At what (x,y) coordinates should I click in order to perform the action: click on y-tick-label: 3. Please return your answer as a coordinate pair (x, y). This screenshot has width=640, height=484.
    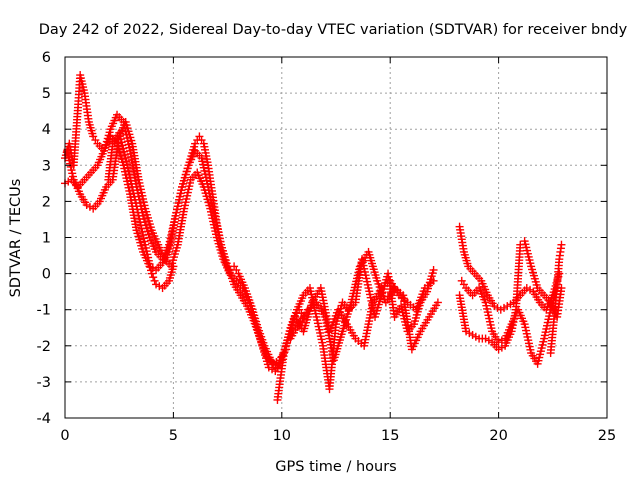
    Looking at the image, I should click on (46, 166).